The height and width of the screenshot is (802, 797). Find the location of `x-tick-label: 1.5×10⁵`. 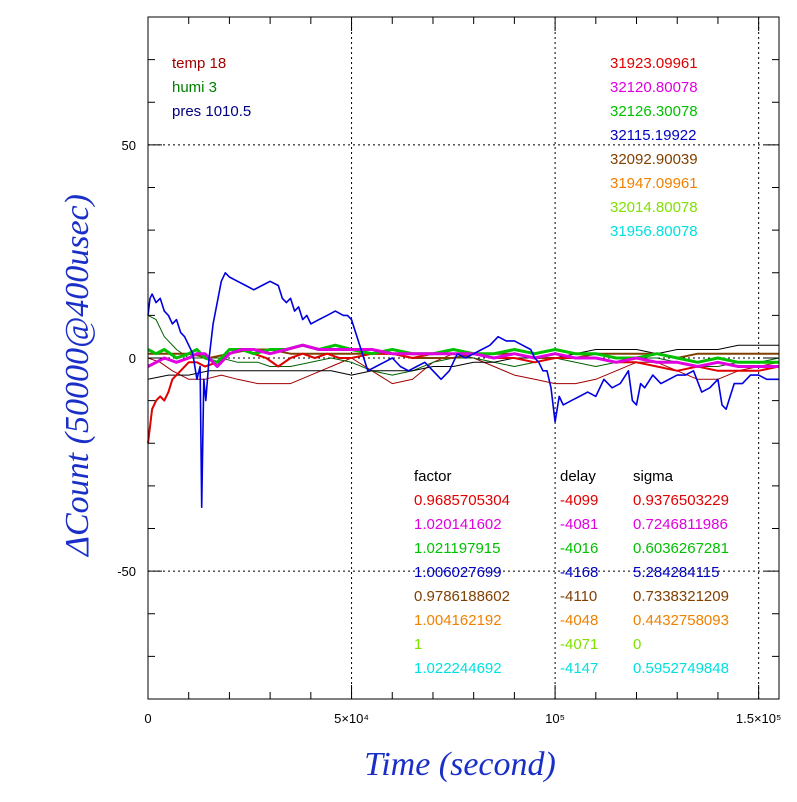

x-tick-label: 1.5×10⁵ is located at coordinates (759, 718).